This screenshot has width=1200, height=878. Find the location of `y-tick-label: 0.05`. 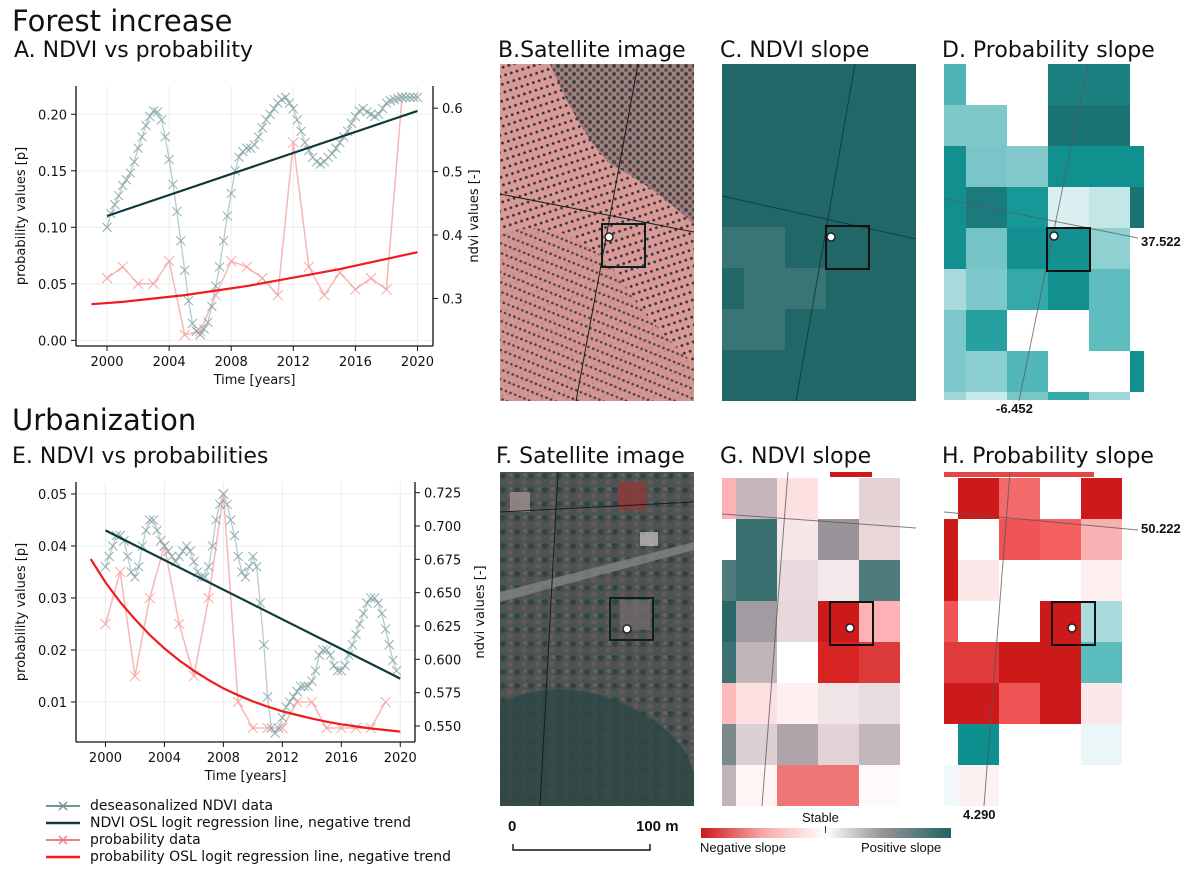

y-tick-label: 0.05 is located at coordinates (52, 285).